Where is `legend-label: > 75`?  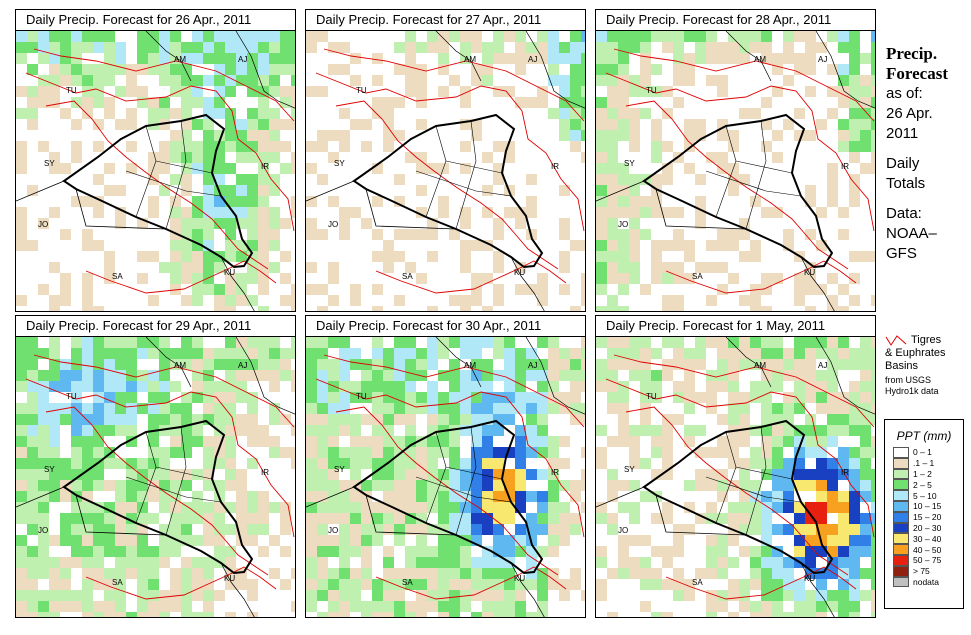 legend-label: > 75 is located at coordinates (921, 571).